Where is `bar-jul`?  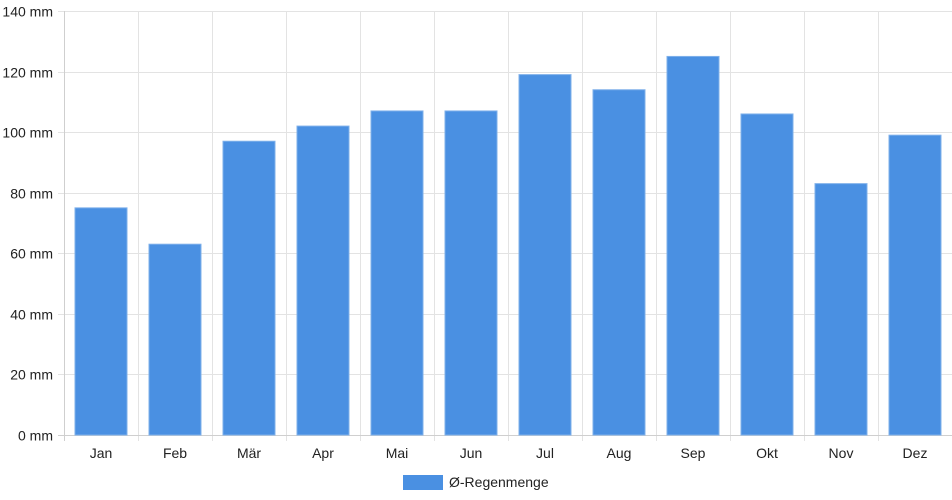 bar-jul is located at coordinates (545, 255).